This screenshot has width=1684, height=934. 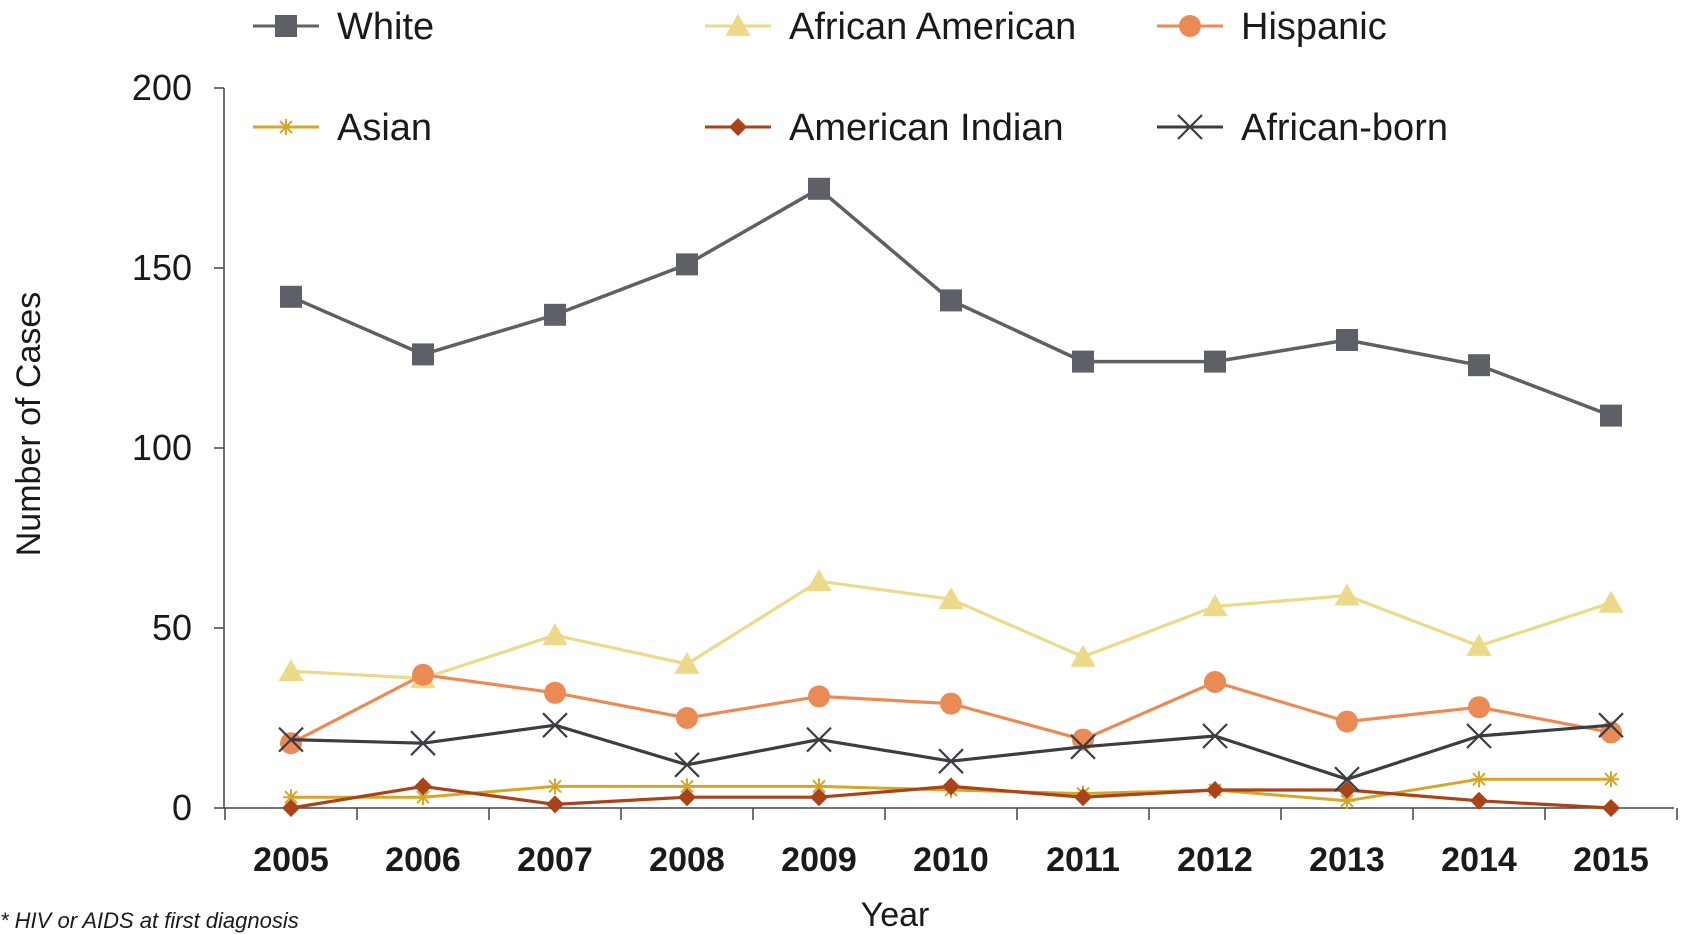 What do you see at coordinates (1083, 860) in the screenshot?
I see `x-tick-label: 2011` at bounding box center [1083, 860].